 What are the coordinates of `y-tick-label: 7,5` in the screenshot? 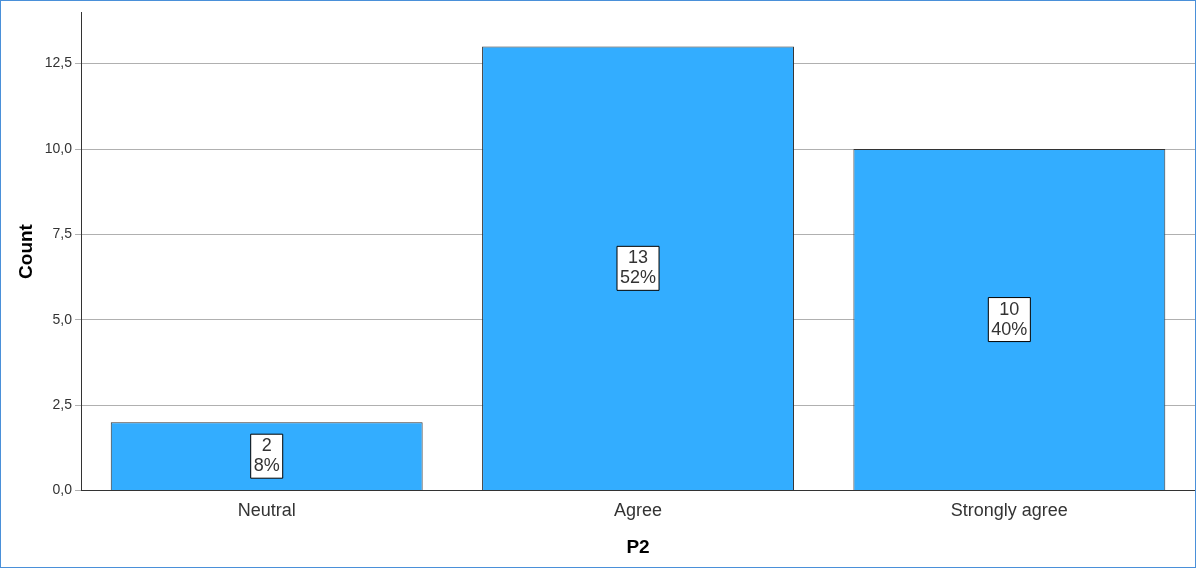 It's located at (62, 233).